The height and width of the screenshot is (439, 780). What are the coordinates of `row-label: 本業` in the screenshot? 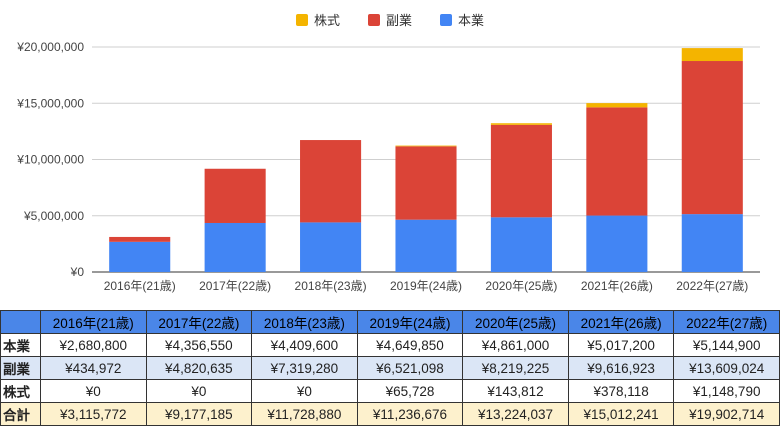 It's located at (20, 345).